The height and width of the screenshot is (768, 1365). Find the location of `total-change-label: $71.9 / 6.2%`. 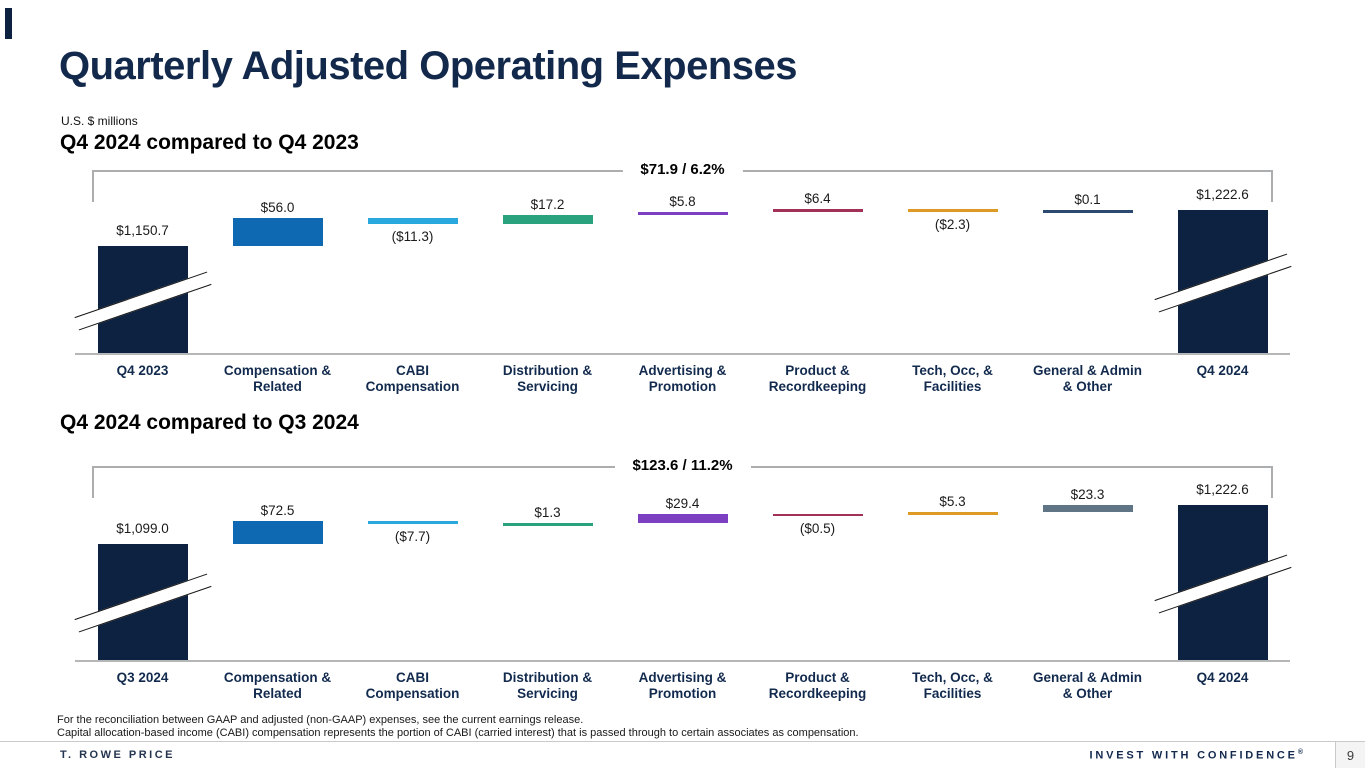

total-change-label: $71.9 / 6.2% is located at coordinates (682, 169).